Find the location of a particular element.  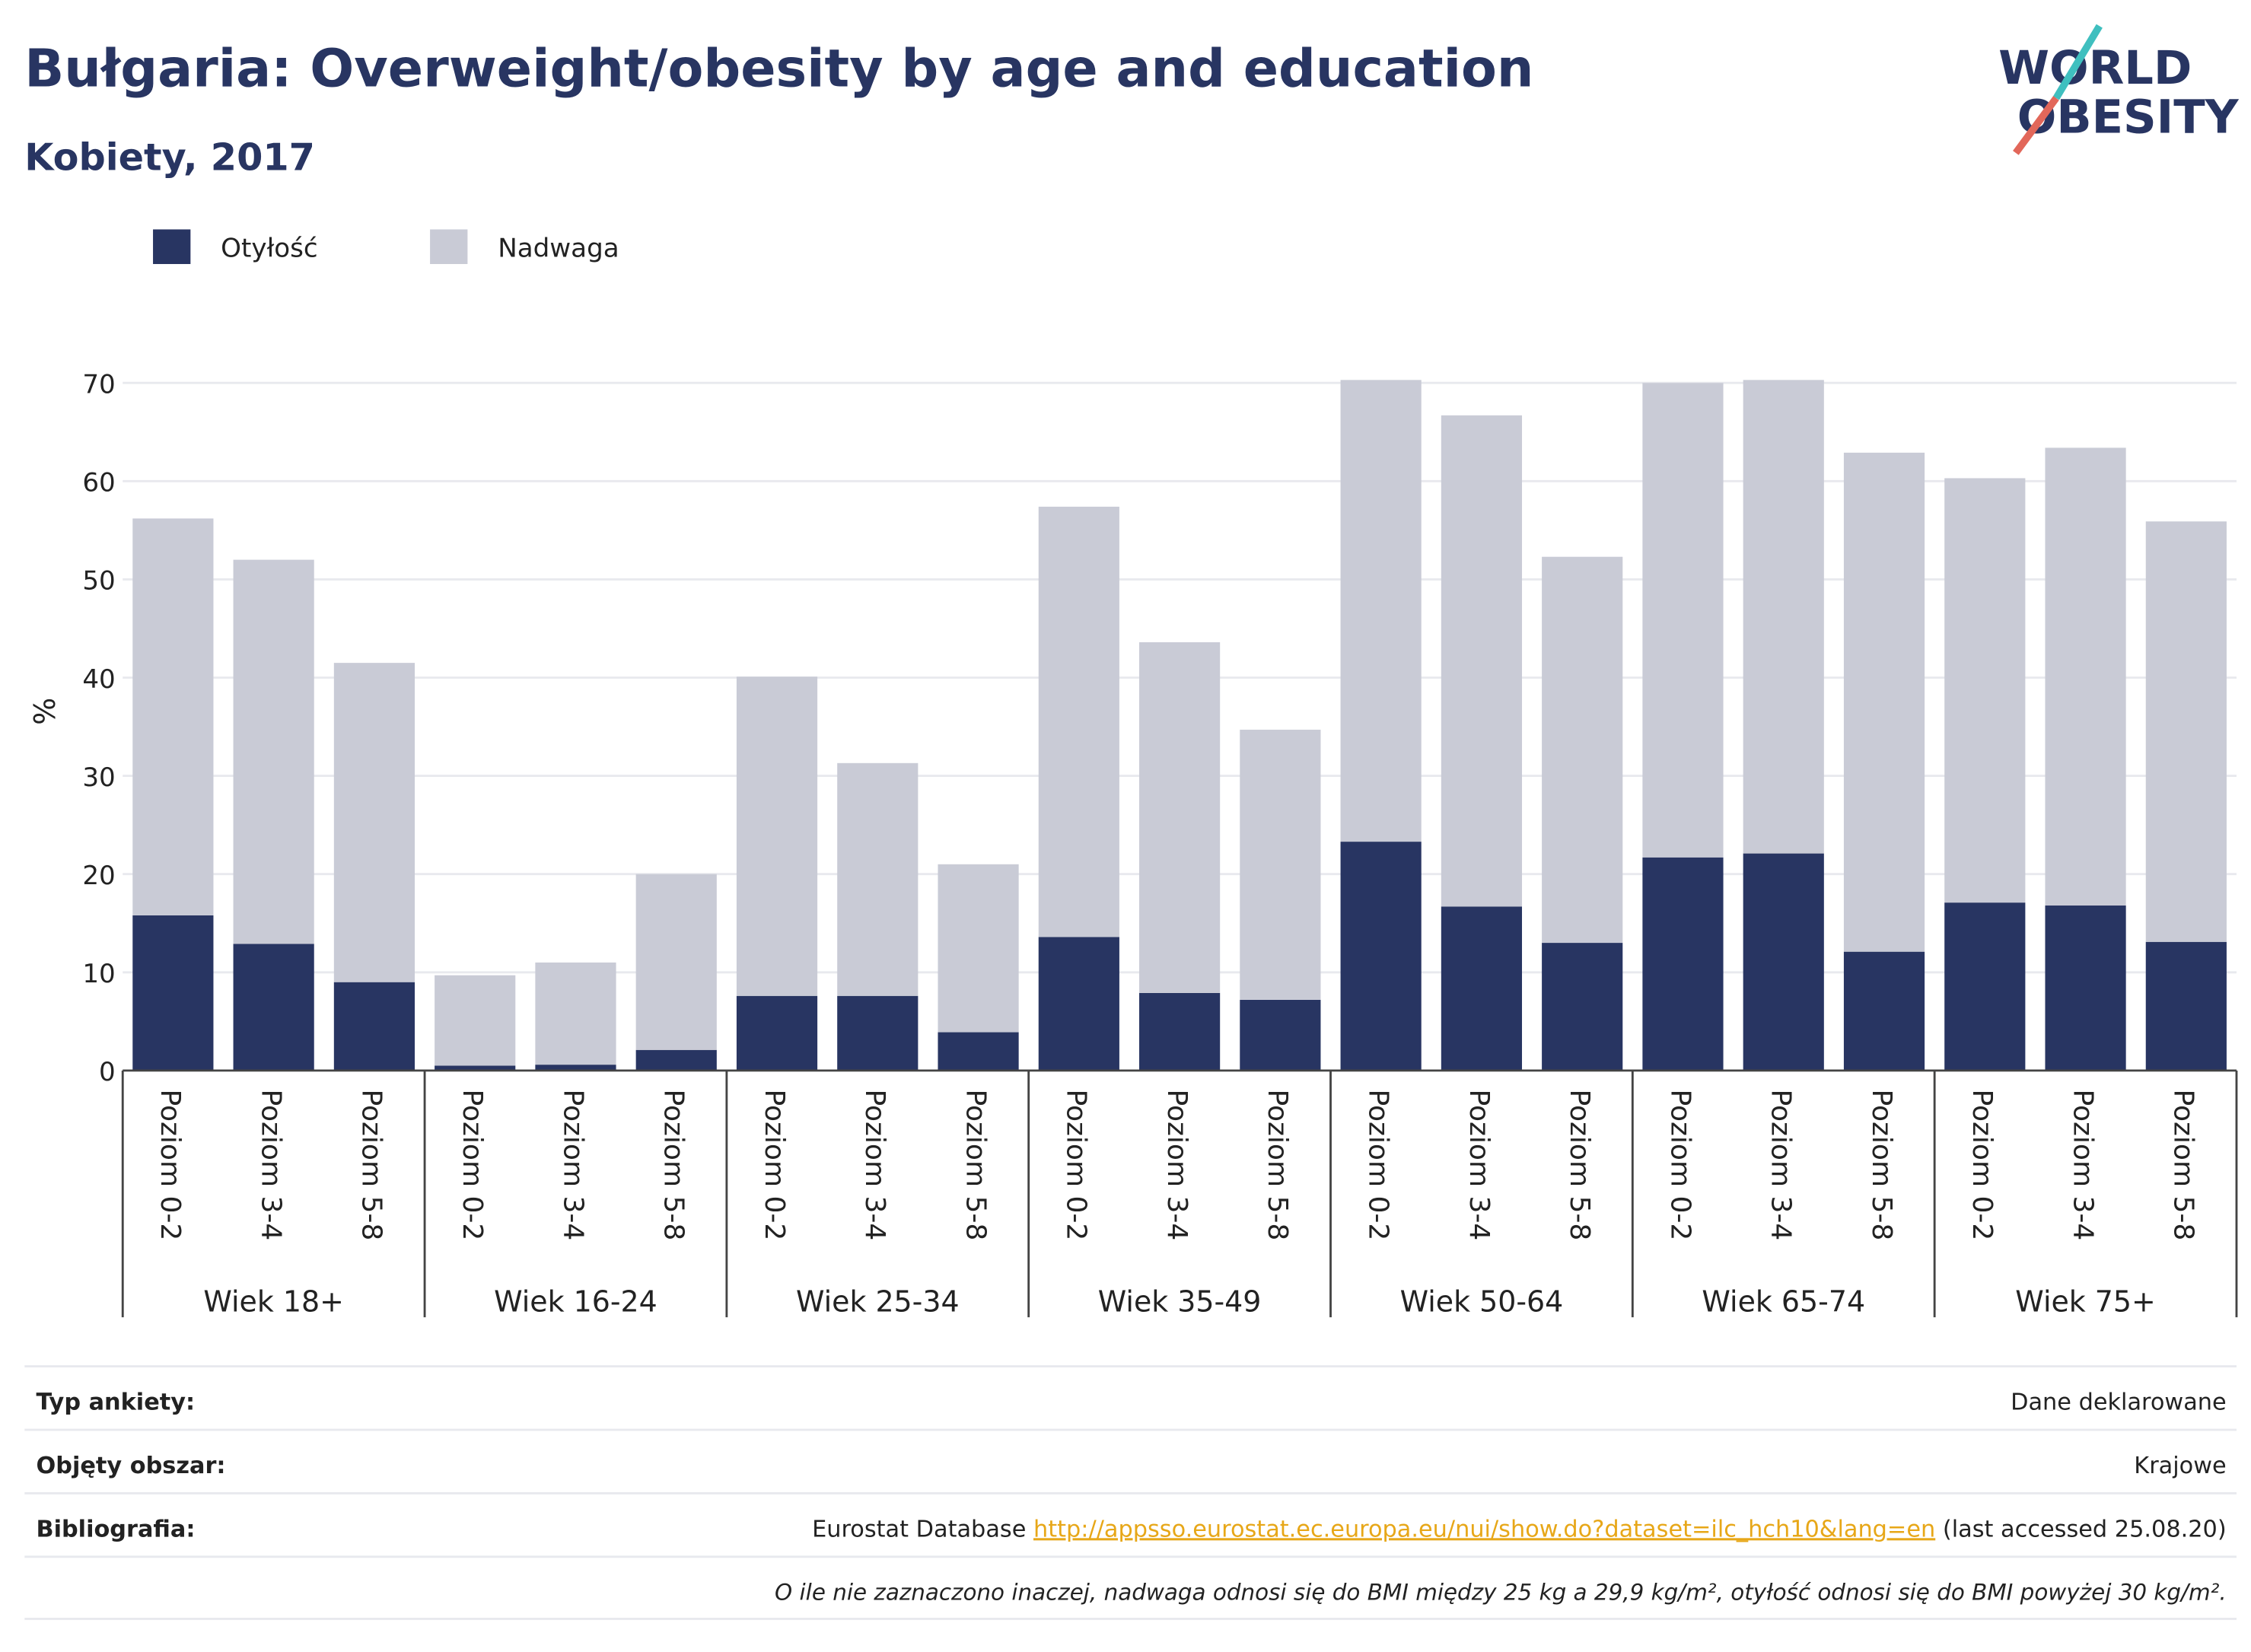

footer-label: Bibliografia: is located at coordinates (115, 1529).